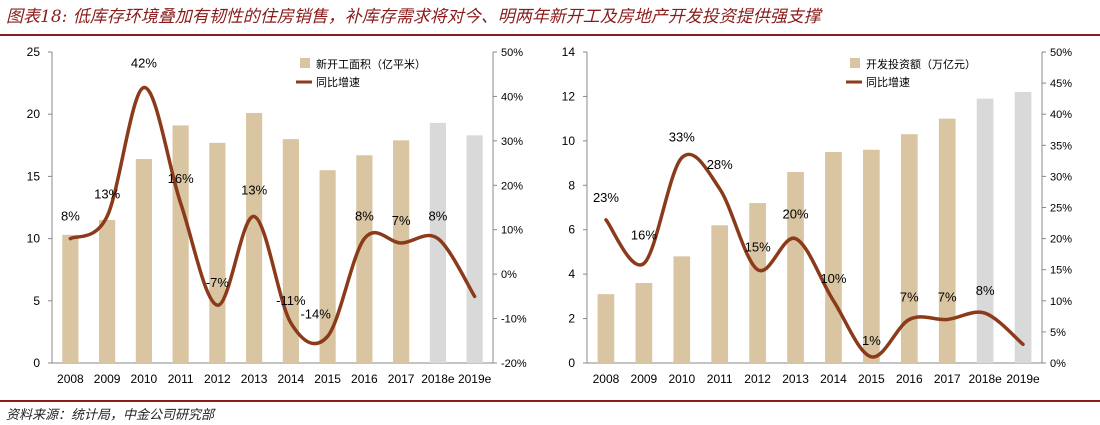  What do you see at coordinates (34, 176) in the screenshot?
I see `y-left-tick-label: 15` at bounding box center [34, 176].